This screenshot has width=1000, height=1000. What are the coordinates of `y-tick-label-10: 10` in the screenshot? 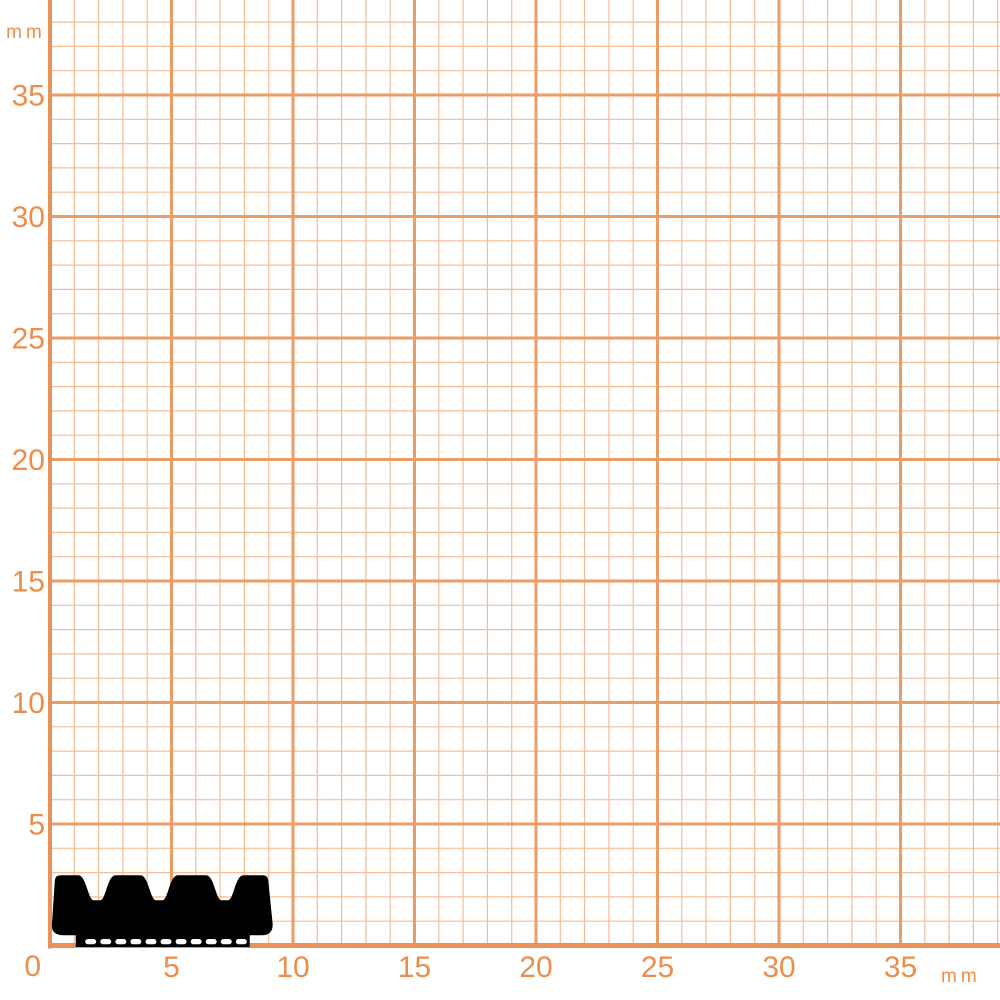 It's located at (28, 703).